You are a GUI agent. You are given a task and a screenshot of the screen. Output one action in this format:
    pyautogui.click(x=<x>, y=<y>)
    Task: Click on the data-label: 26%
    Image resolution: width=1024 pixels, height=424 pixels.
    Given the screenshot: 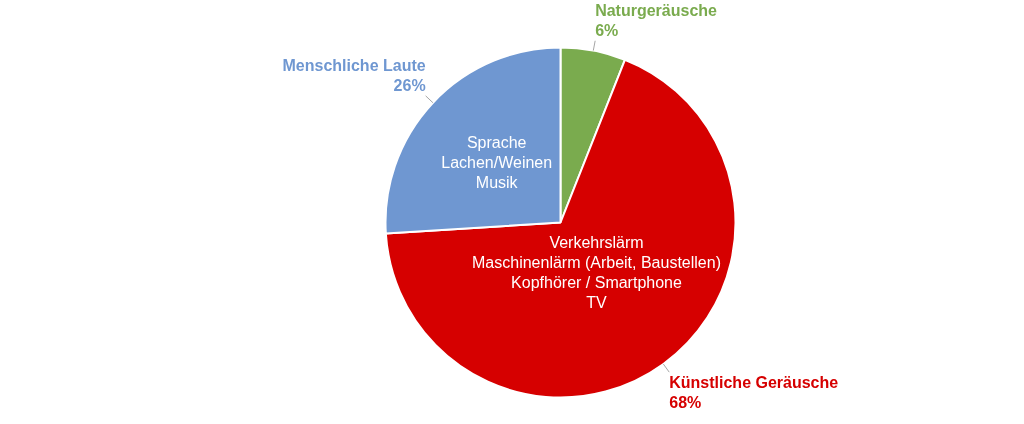 What is the action you would take?
    pyautogui.click(x=409, y=85)
    